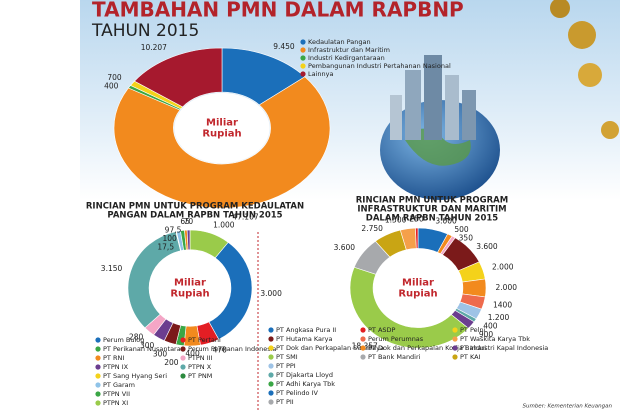 The width and height of the screenshot is (620, 413). What do you see at coordinates (114, 77) in the screenshot?
I see `value-label: 700` at bounding box center [114, 77].